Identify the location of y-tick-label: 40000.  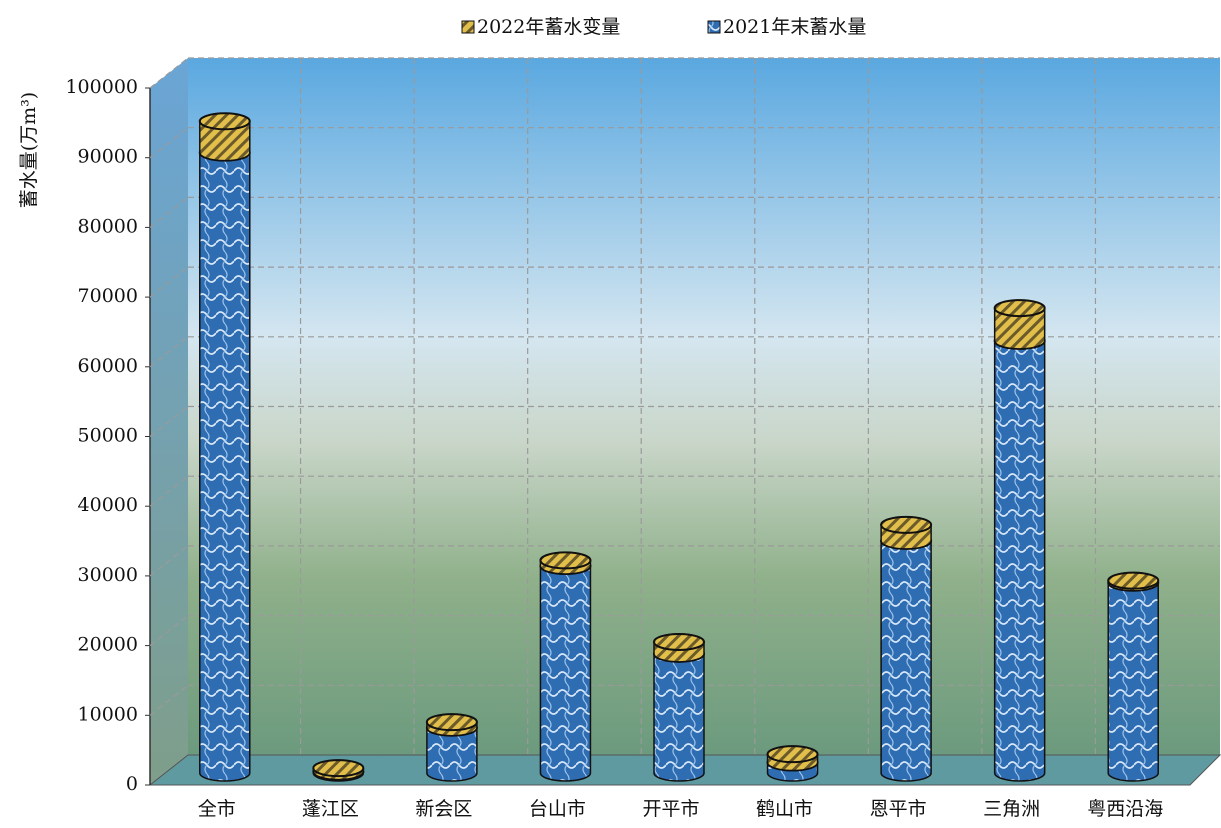
(108, 505).